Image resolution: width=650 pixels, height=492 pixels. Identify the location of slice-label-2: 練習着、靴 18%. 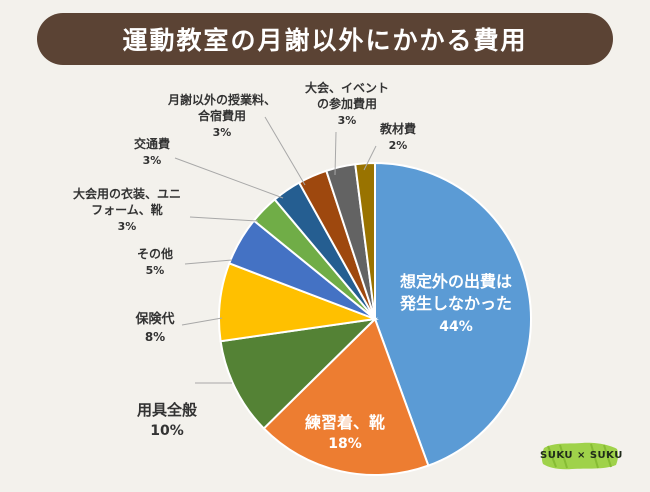
(345, 432).